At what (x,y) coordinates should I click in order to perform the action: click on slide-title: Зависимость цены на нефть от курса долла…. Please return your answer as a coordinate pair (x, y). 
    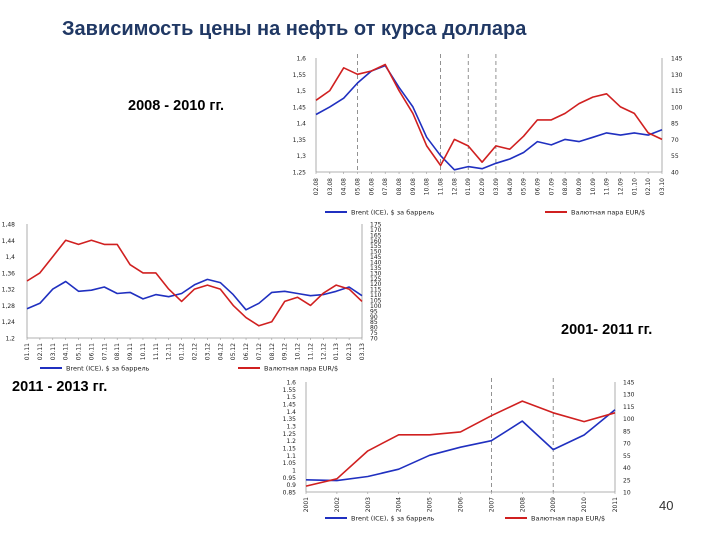
    Looking at the image, I should click on (294, 29).